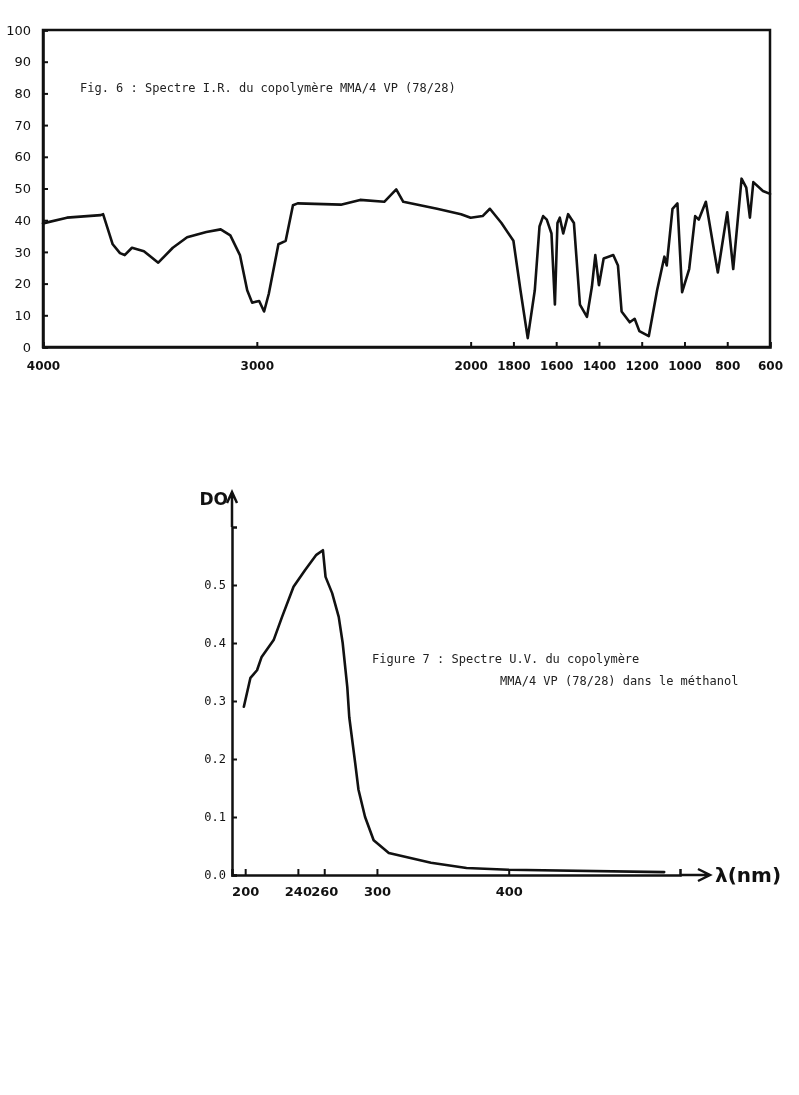  I want to click on x-tick-label: 3000, so click(257, 365).